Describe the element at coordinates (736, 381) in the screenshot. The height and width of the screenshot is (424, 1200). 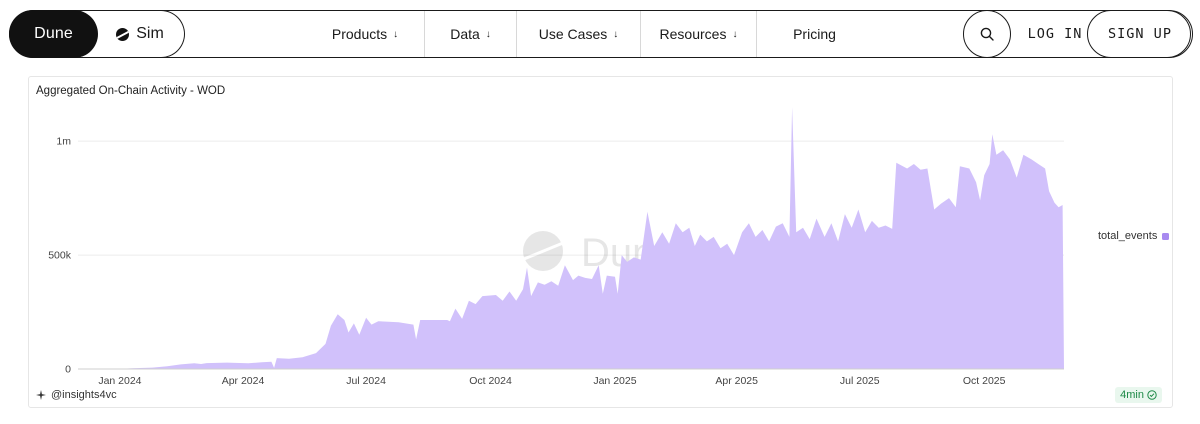
I see `x-tick-label: Apr 2025` at that location.